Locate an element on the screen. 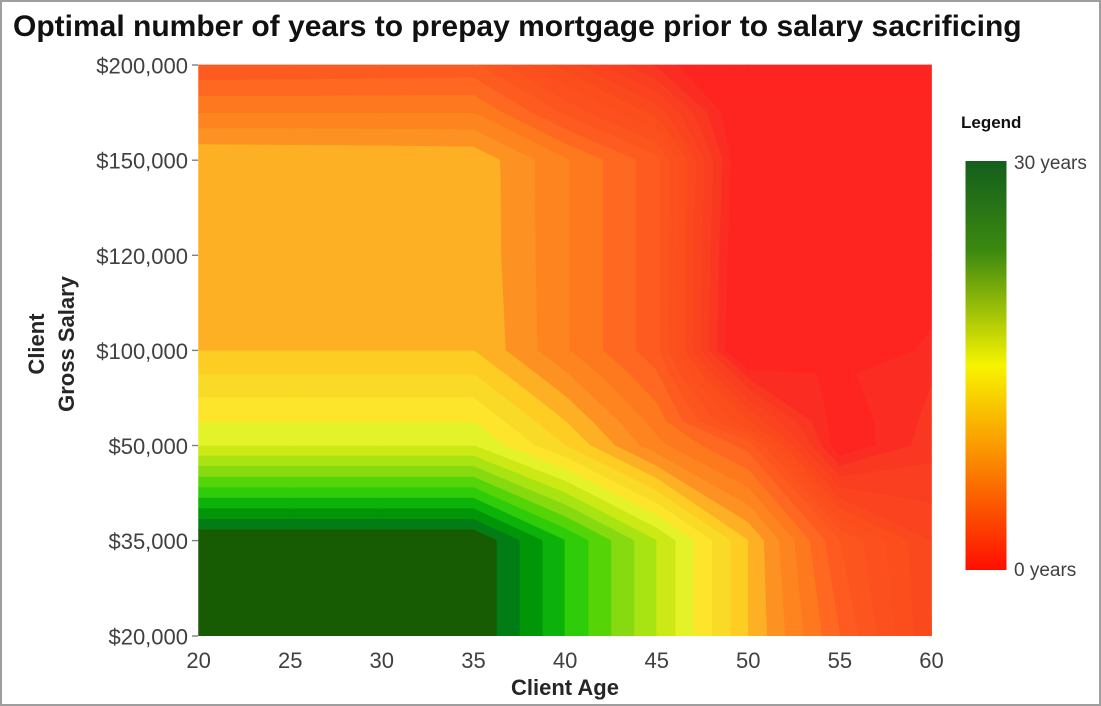 The height and width of the screenshot is (706, 1101). svg-text: Client is located at coordinates (36, 344).